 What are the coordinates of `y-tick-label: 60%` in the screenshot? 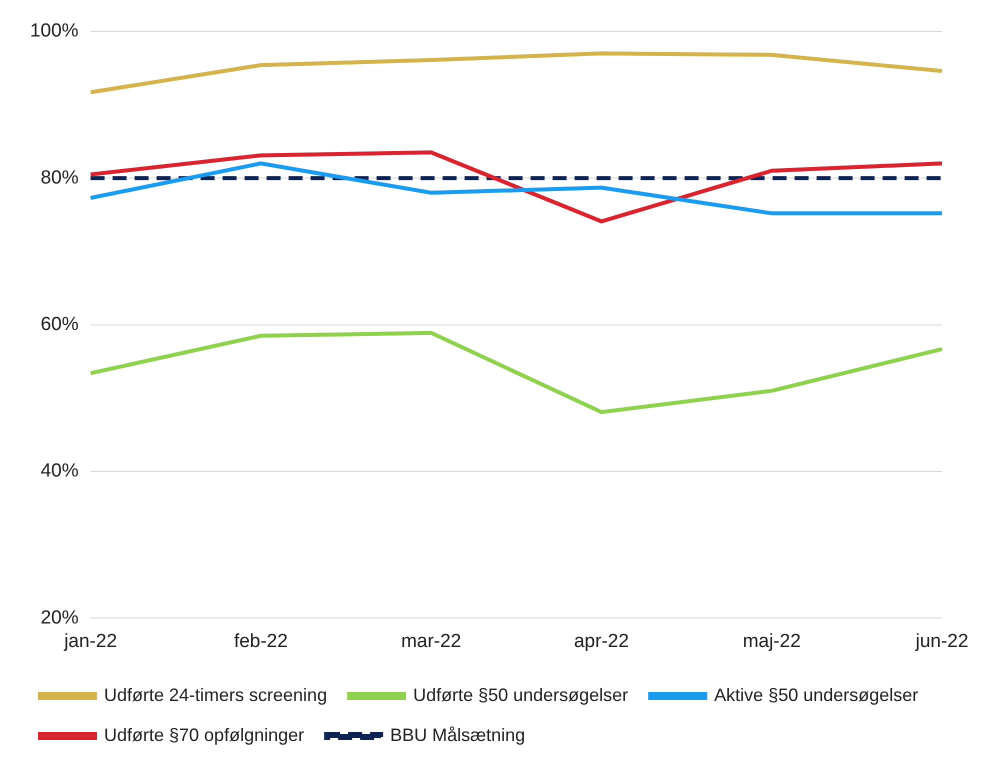 It's located at (59, 325).